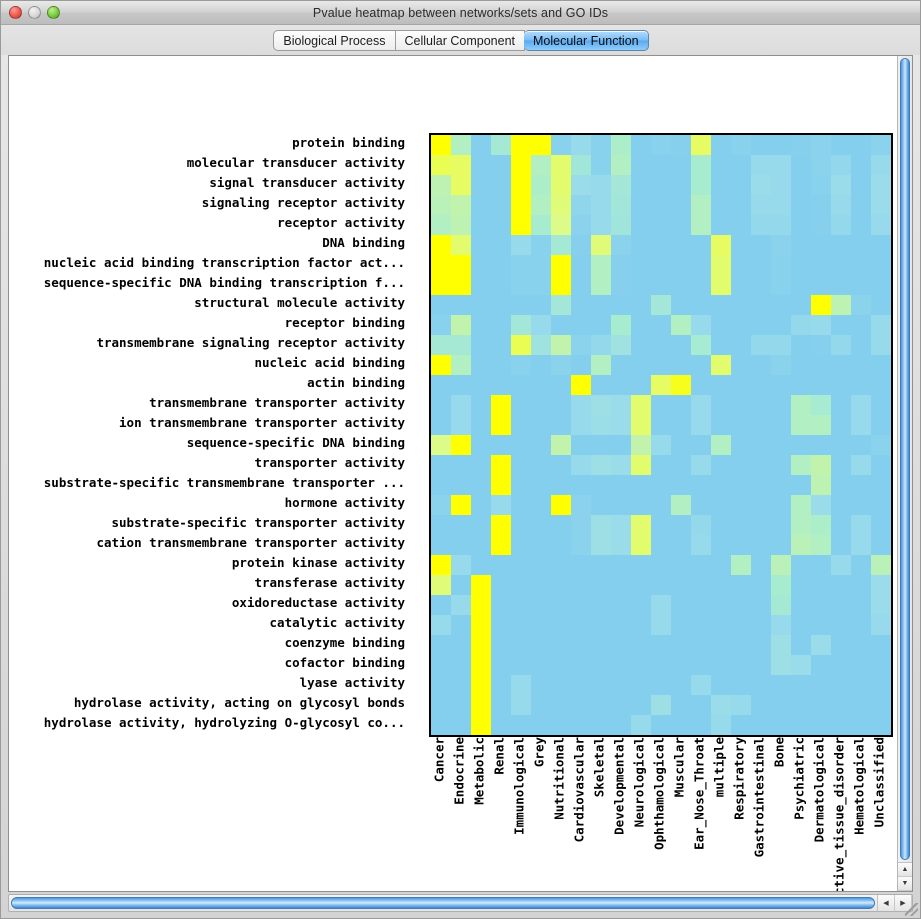 The width and height of the screenshot is (921, 919). I want to click on horizontal-scroll-track, so click(443, 903).